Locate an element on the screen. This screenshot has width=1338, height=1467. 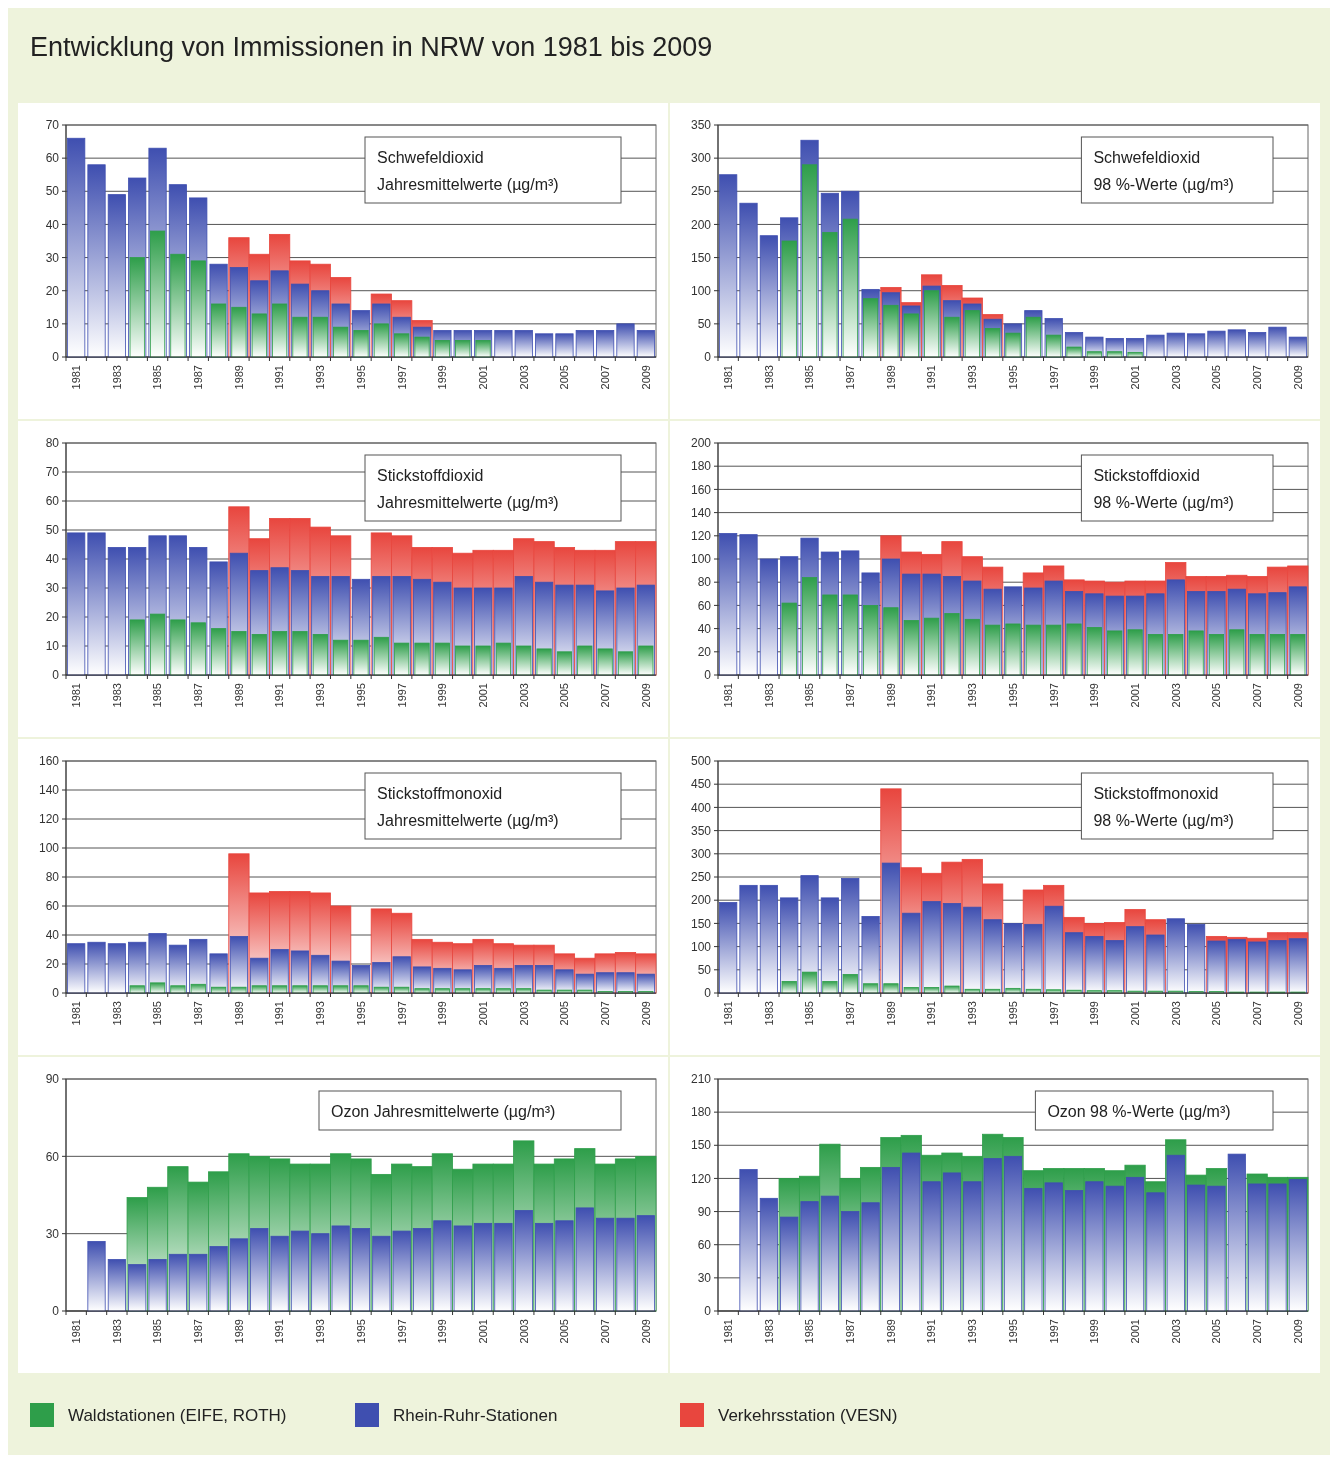
text: Entwicklung von Immissionen in NRW von 1981 bis 2009 is located at coordinates (371, 47).